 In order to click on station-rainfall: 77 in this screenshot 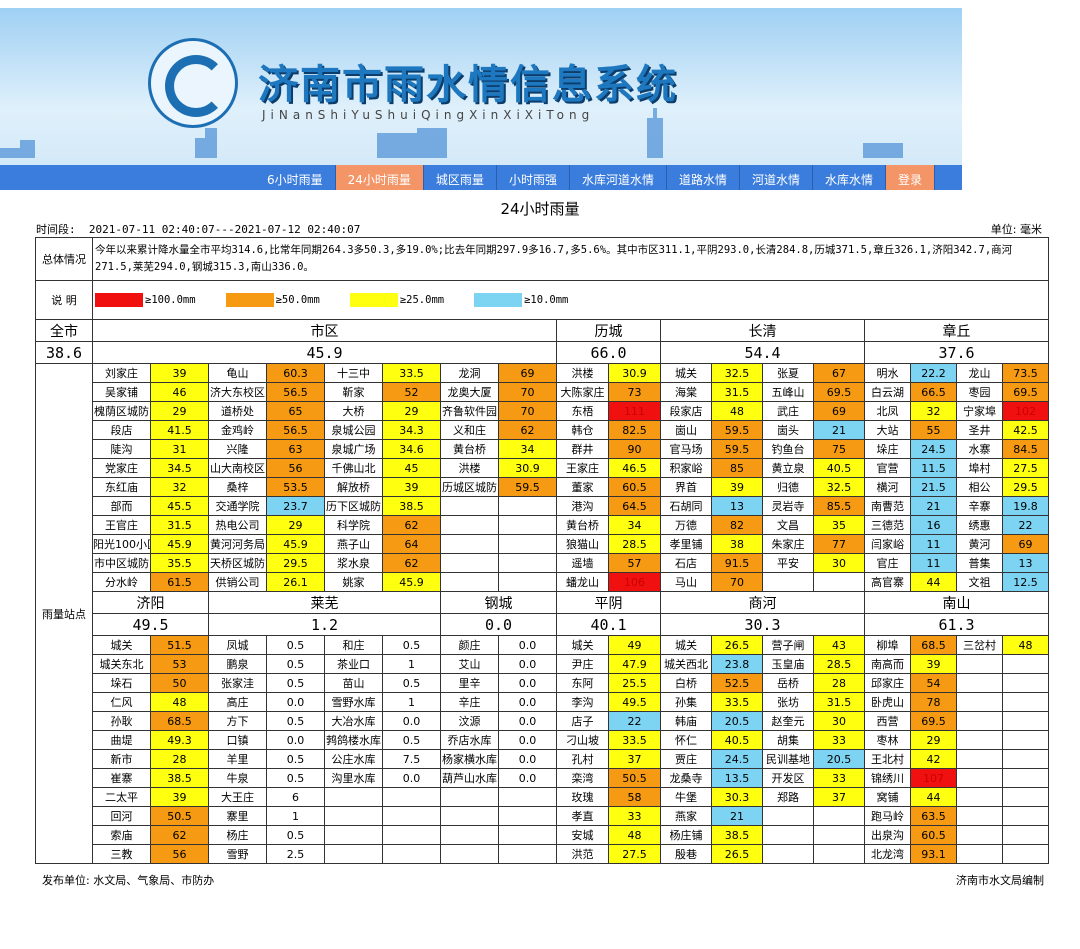, I will do `click(839, 544)`.